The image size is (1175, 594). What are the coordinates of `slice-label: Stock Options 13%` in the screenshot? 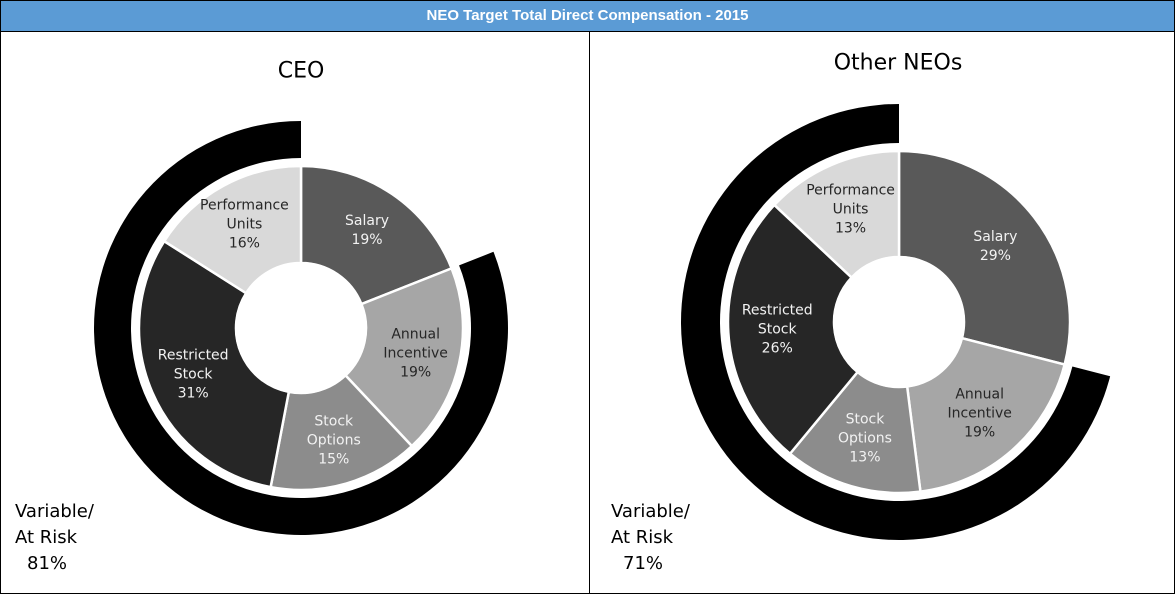 It's located at (865, 439).